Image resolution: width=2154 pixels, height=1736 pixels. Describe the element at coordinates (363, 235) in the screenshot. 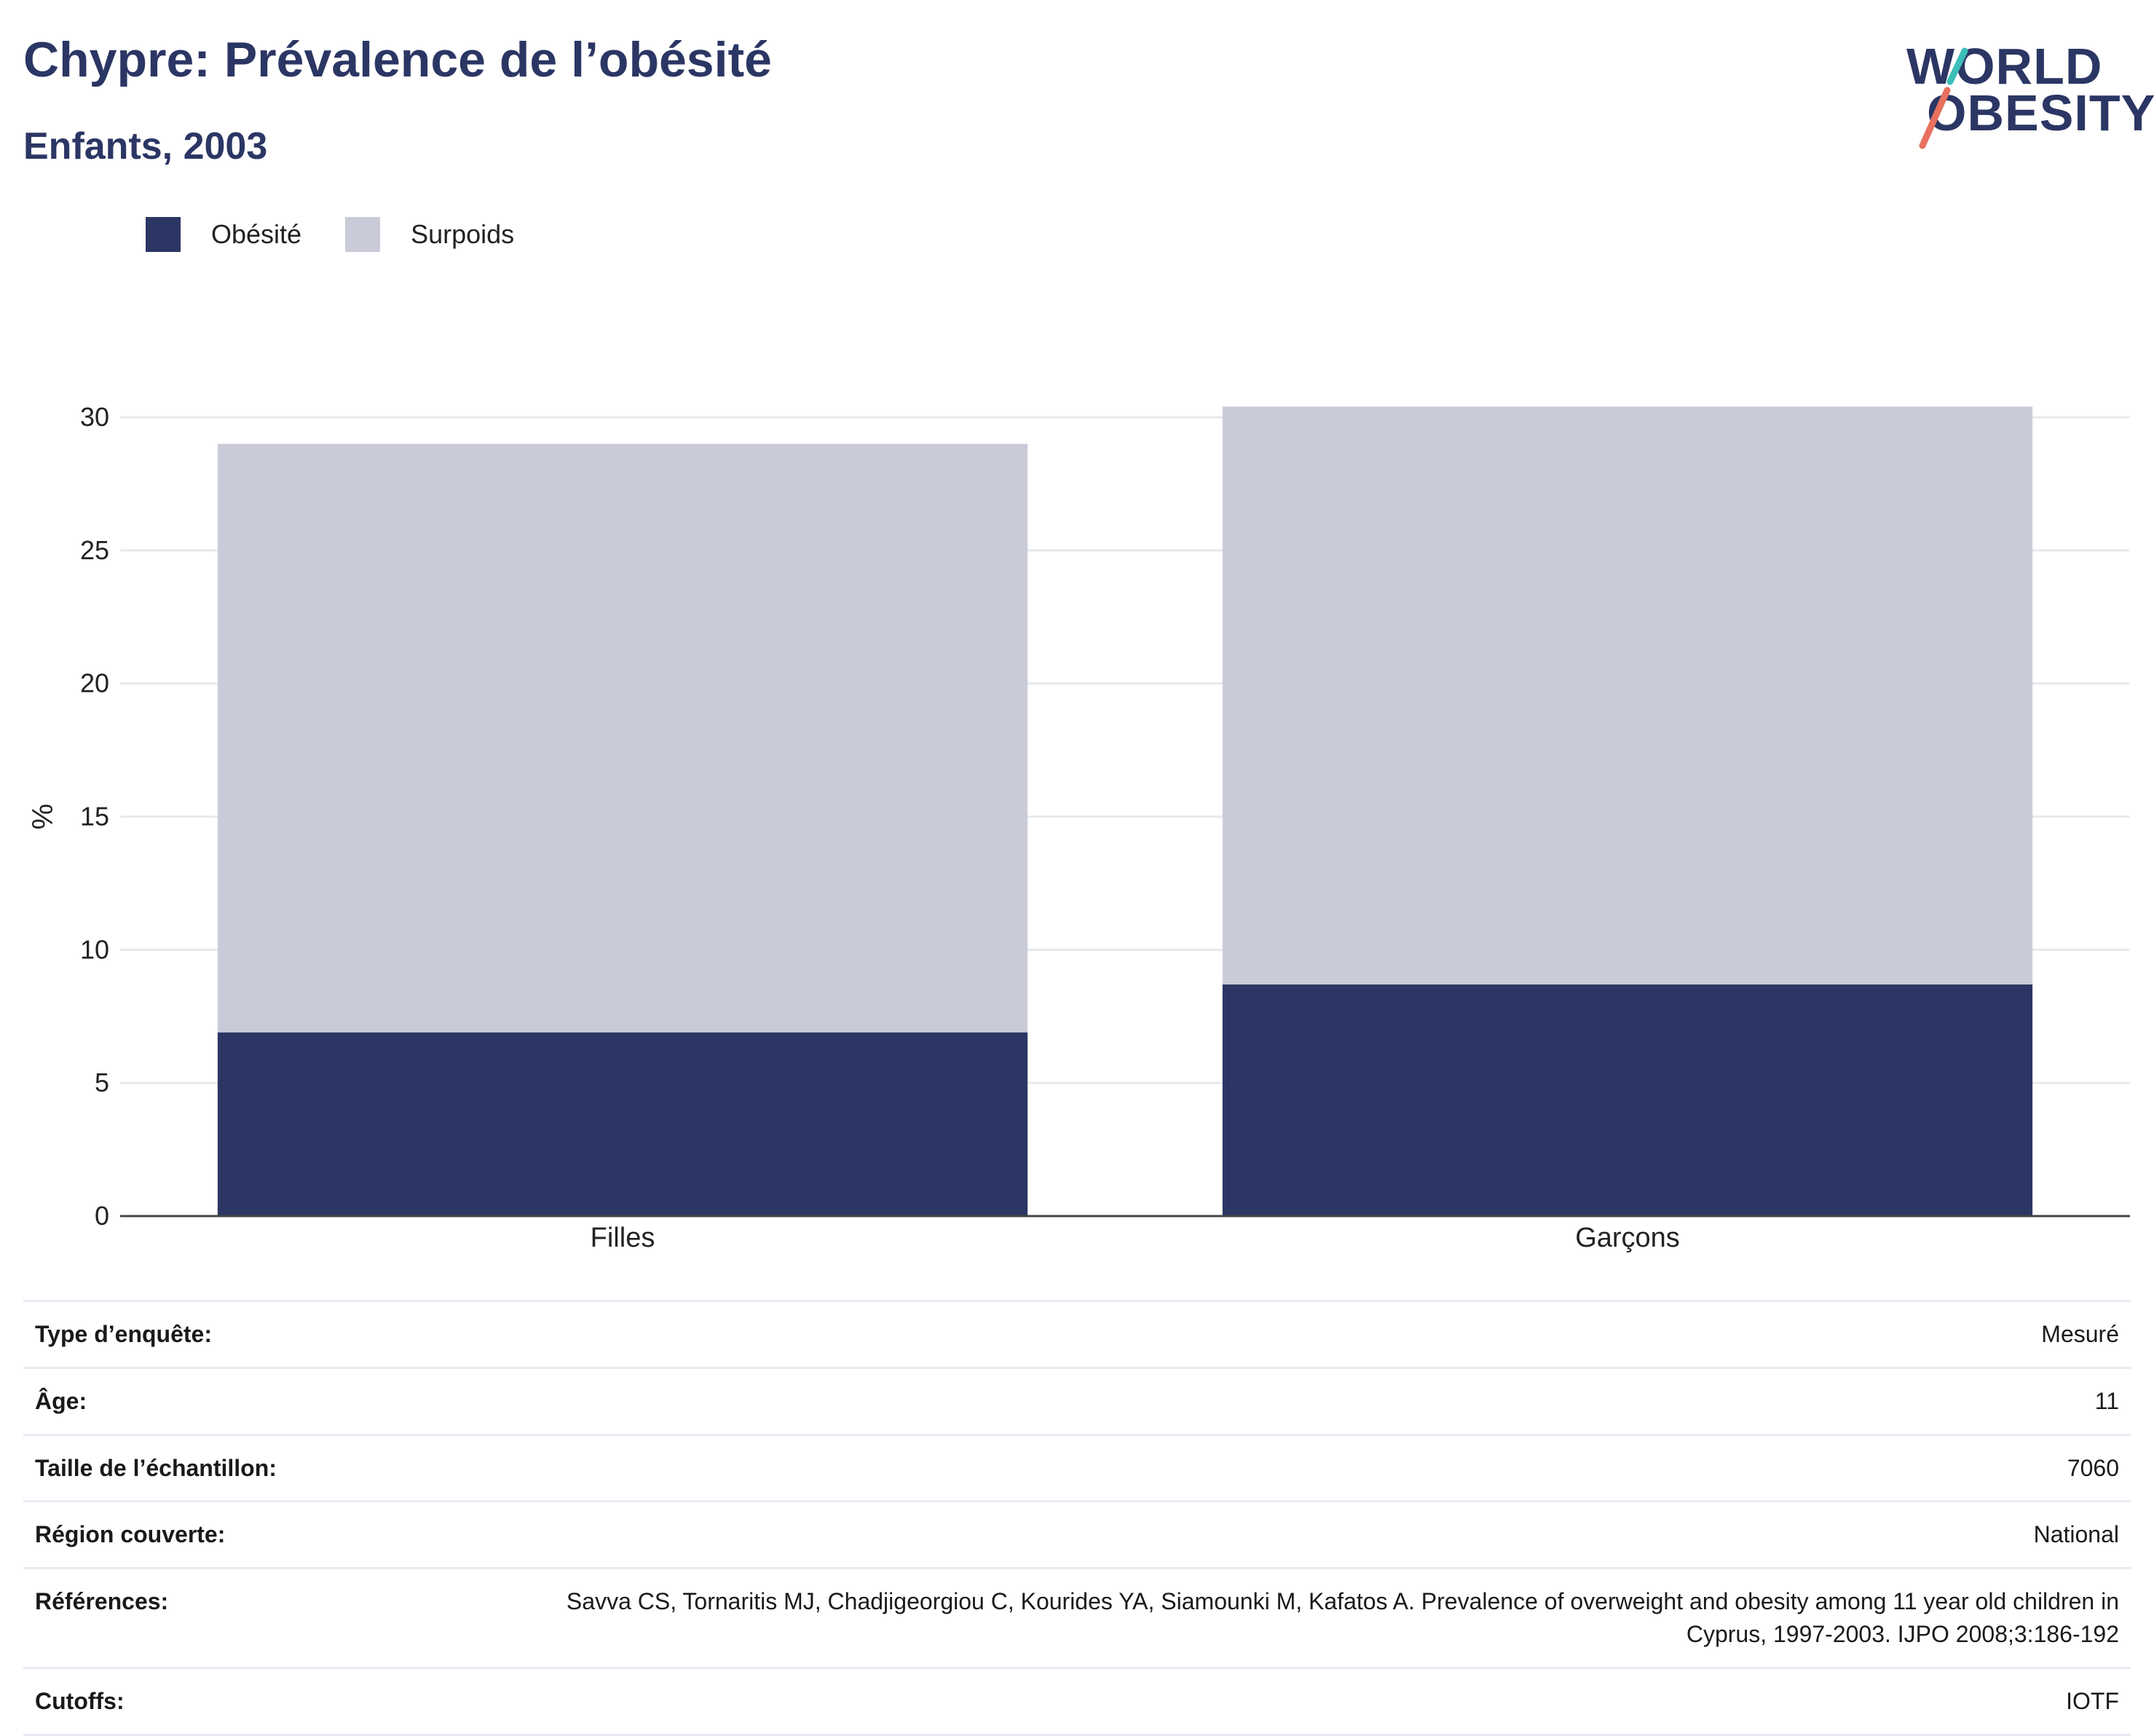

I see `legend-swatch-surpoids` at that location.